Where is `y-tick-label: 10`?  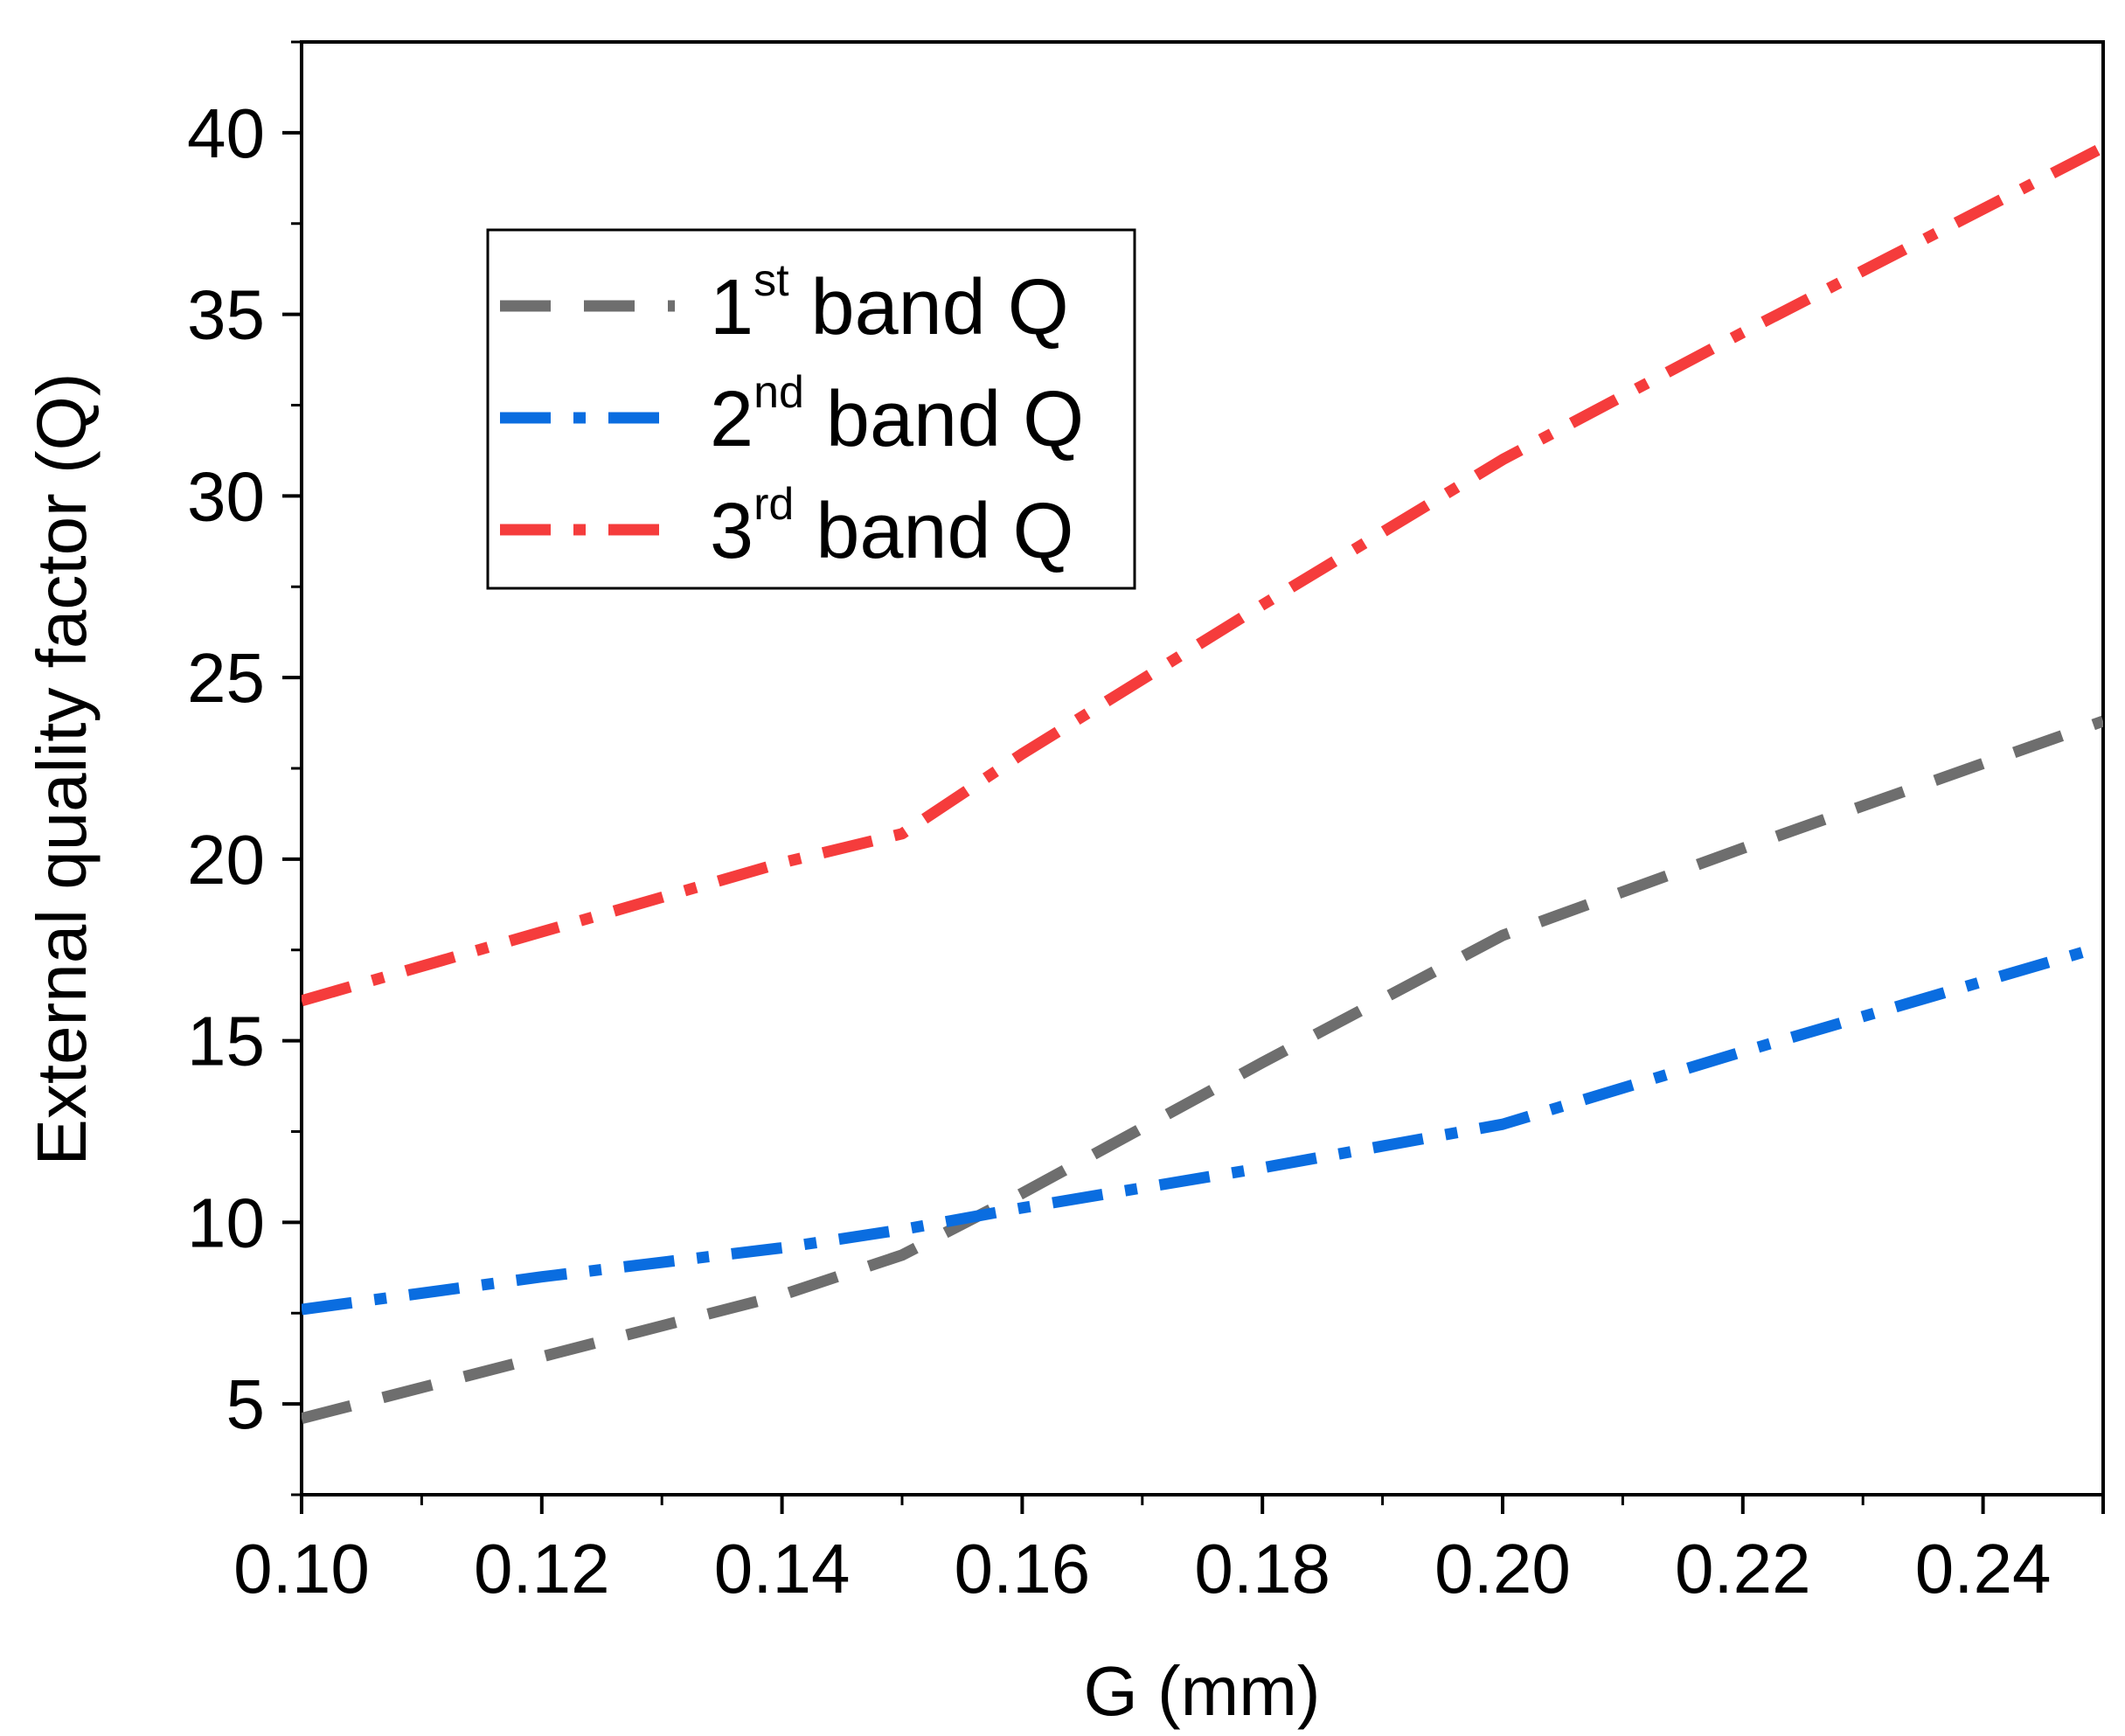 y-tick-label: 10 is located at coordinates (226, 1222).